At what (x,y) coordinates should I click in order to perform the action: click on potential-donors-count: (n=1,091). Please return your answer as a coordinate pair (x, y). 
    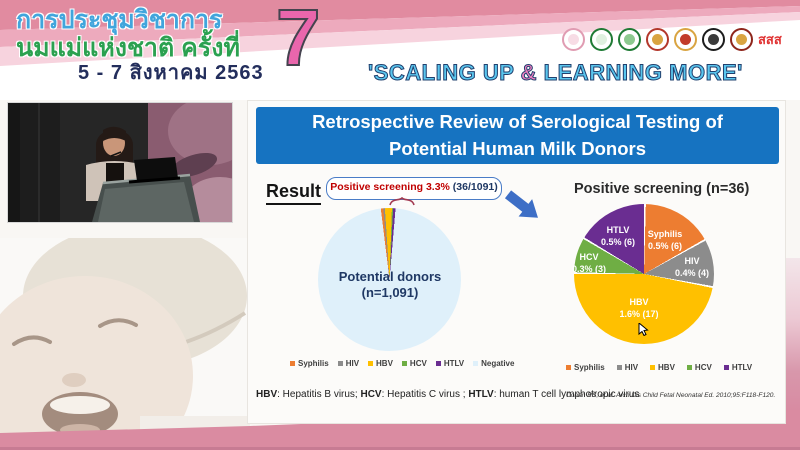
    Looking at the image, I should click on (390, 293).